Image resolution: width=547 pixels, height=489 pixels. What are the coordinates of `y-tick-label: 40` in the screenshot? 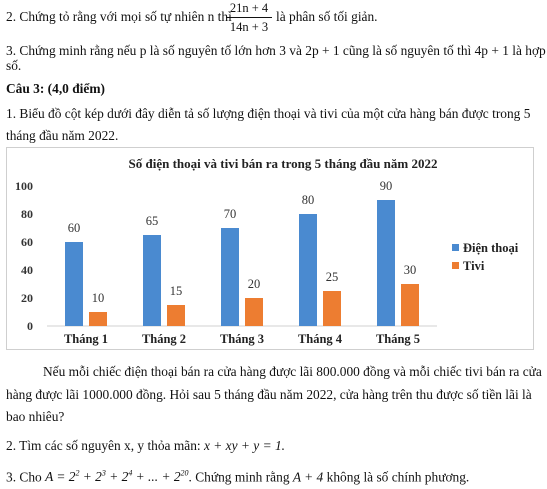 It's located at (27, 270).